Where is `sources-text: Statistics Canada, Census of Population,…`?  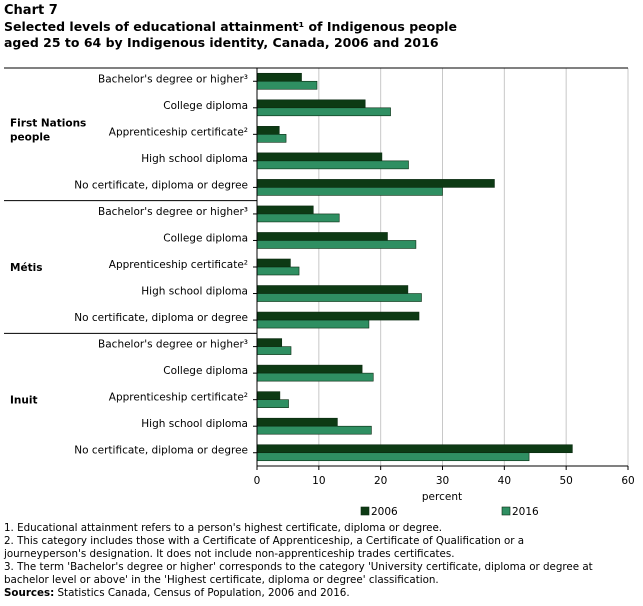
sources-text: Statistics Canada, Census of Population,… is located at coordinates (202, 593).